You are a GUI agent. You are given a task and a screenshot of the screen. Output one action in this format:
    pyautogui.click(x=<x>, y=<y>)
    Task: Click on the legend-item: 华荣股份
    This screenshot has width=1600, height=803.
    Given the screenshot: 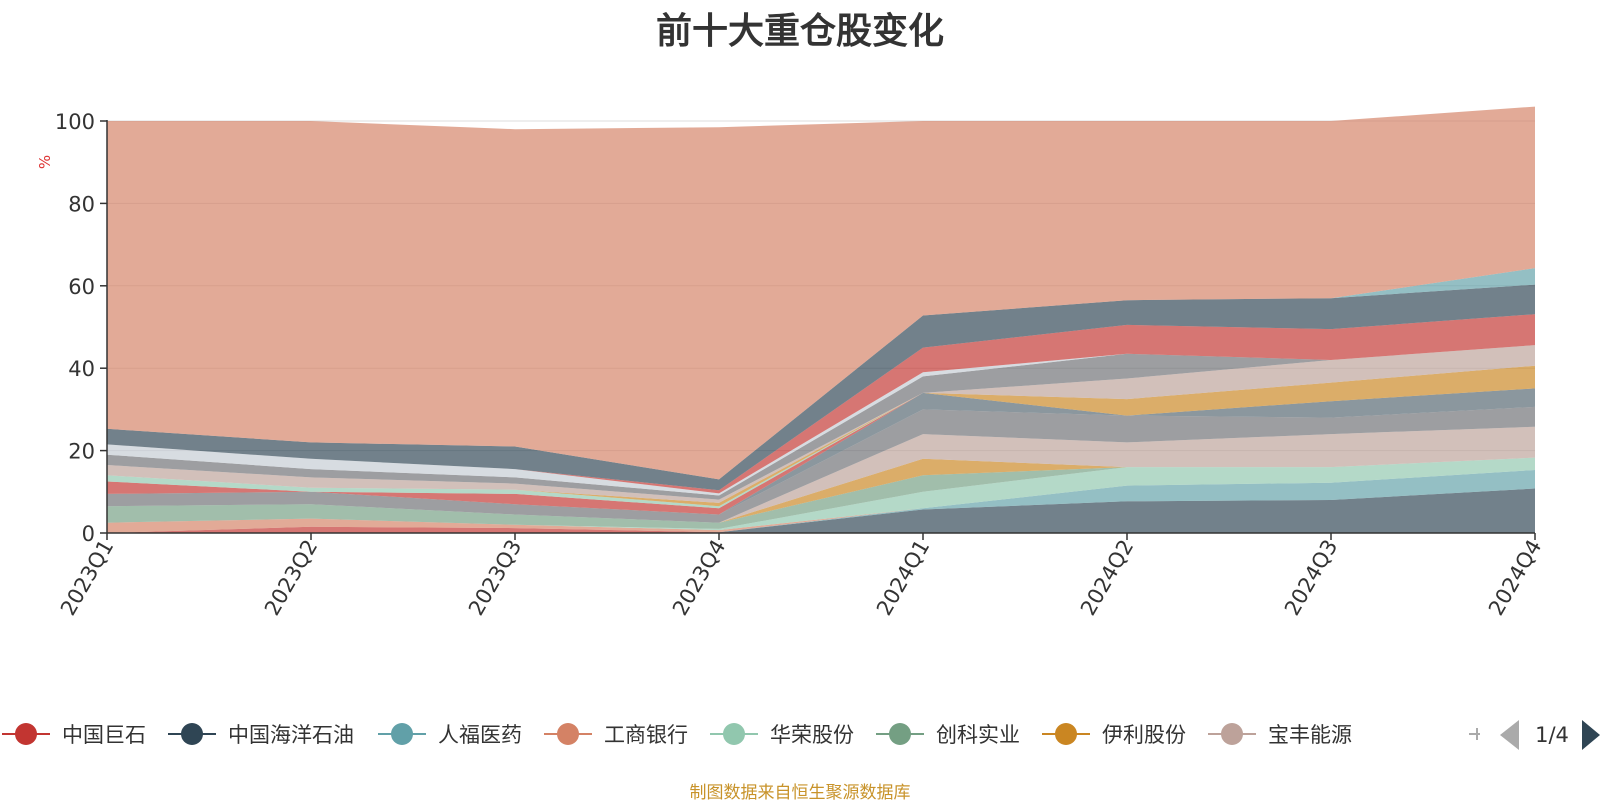 What is the action you would take?
    pyautogui.click(x=782, y=735)
    